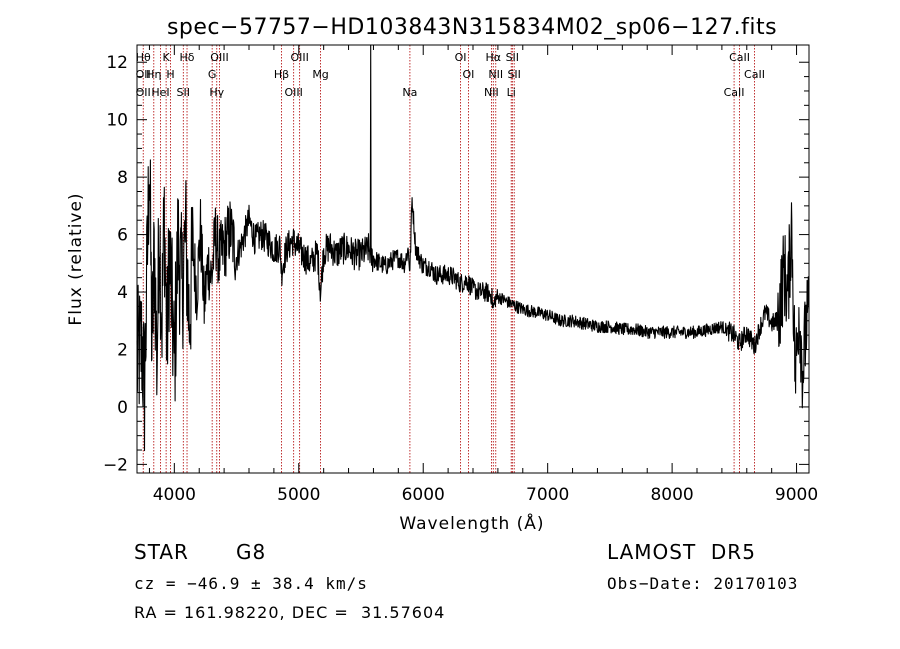  What do you see at coordinates (511, 92) in the screenshot?
I see `line-label: Li` at bounding box center [511, 92].